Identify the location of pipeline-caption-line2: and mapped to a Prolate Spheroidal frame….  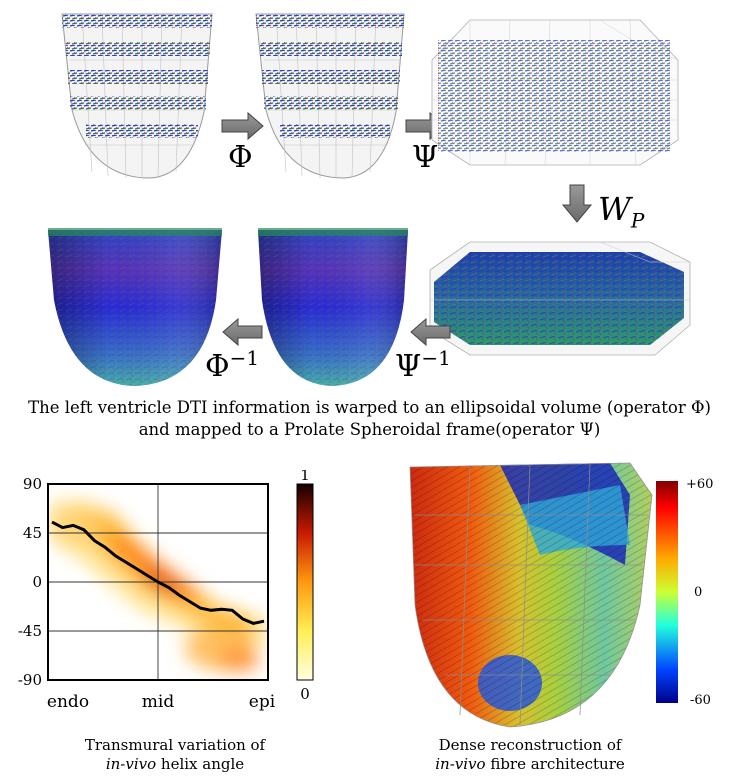
(369, 429).